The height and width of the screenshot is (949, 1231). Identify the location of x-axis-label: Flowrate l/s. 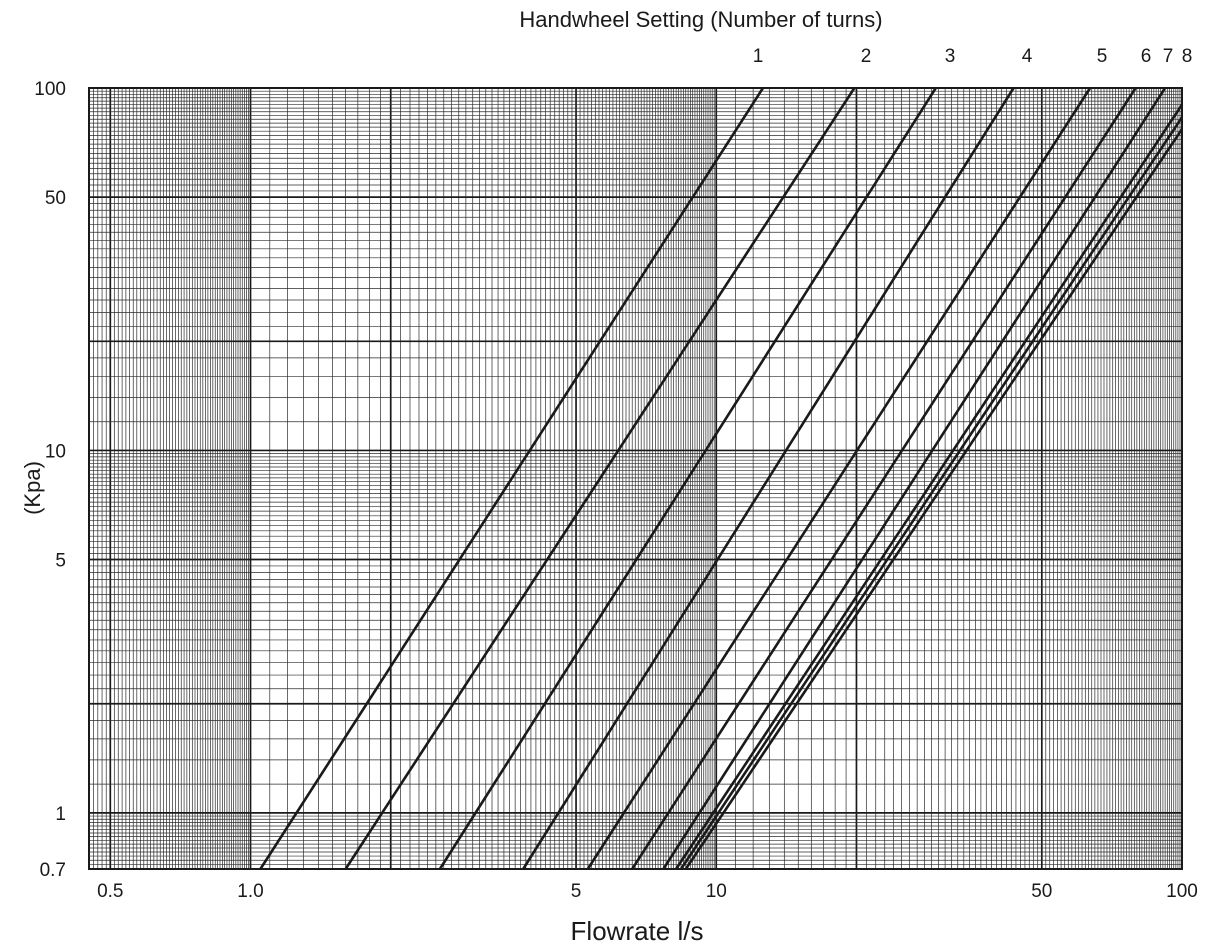
(637, 931).